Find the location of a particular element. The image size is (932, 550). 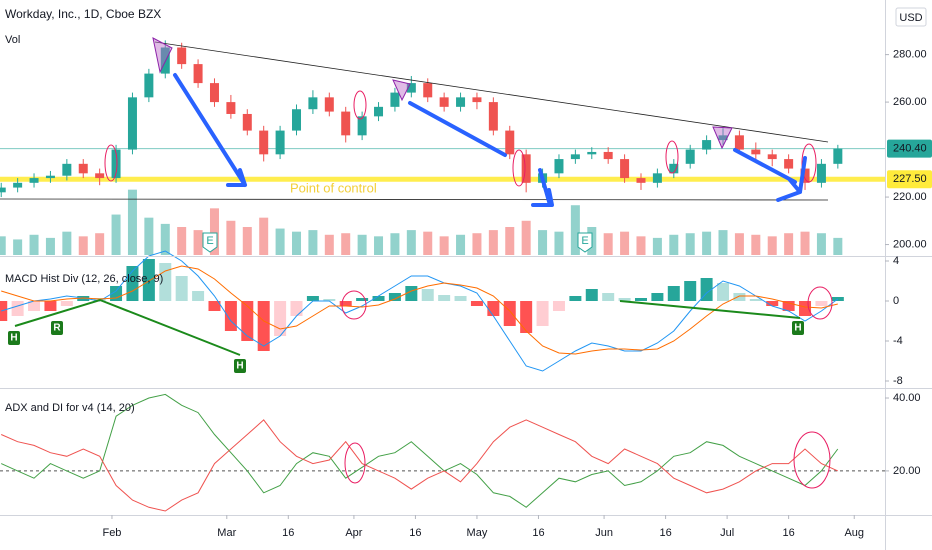

annotation: Point of control is located at coordinates (333, 187).